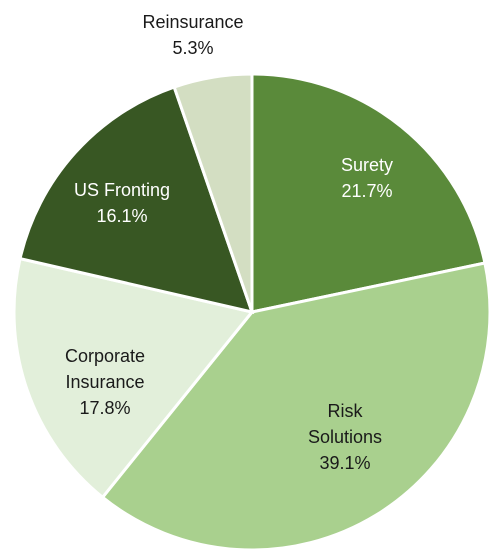  What do you see at coordinates (345, 424) in the screenshot?
I see `category-label: Risk Solutions` at bounding box center [345, 424].